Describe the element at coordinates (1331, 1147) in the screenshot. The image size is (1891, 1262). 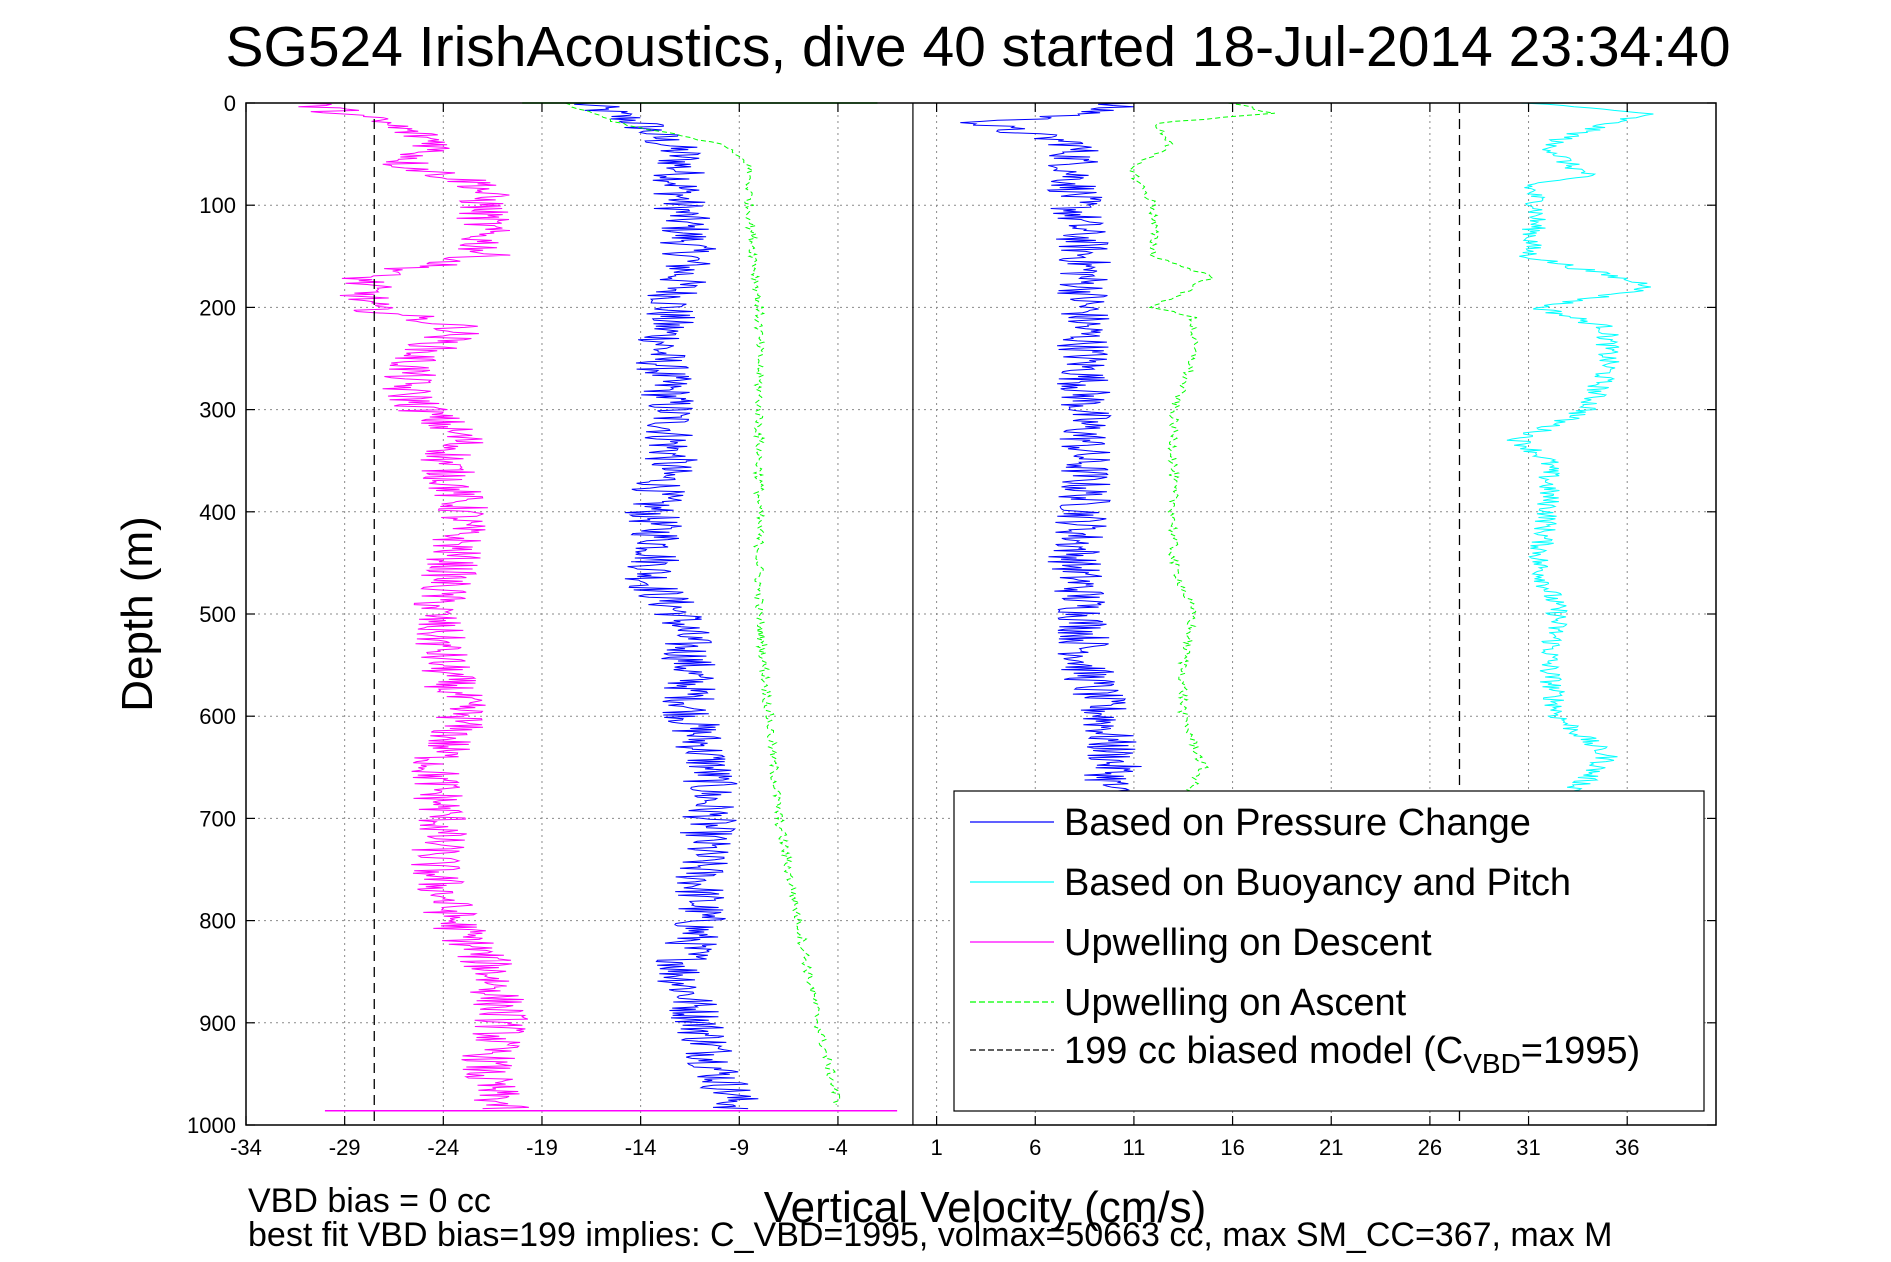
I see `x-tick-label: 21` at that location.